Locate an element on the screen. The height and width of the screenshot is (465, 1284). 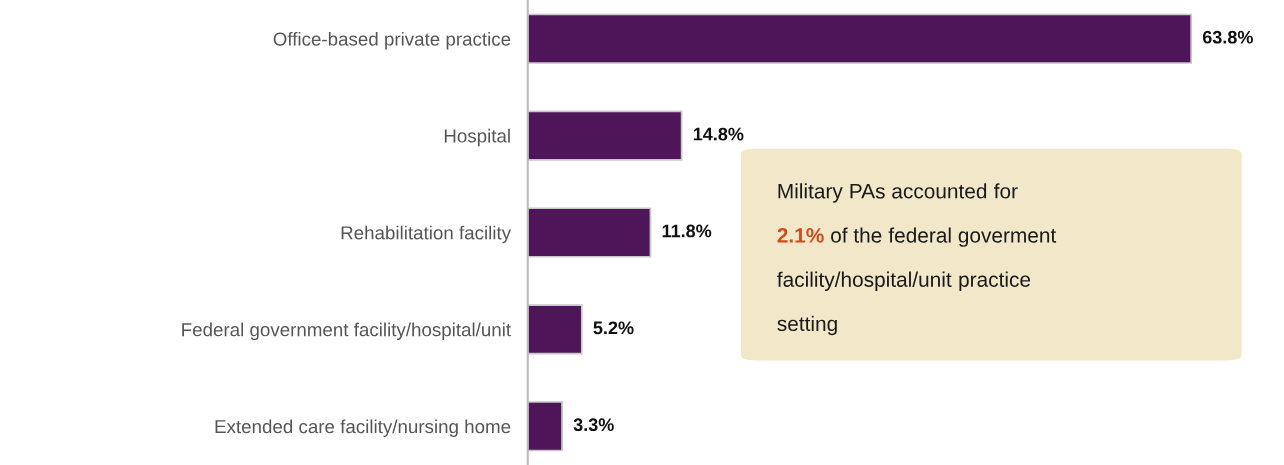
y-tick-label: Federal government facility/hospital/unit is located at coordinates (346, 331).